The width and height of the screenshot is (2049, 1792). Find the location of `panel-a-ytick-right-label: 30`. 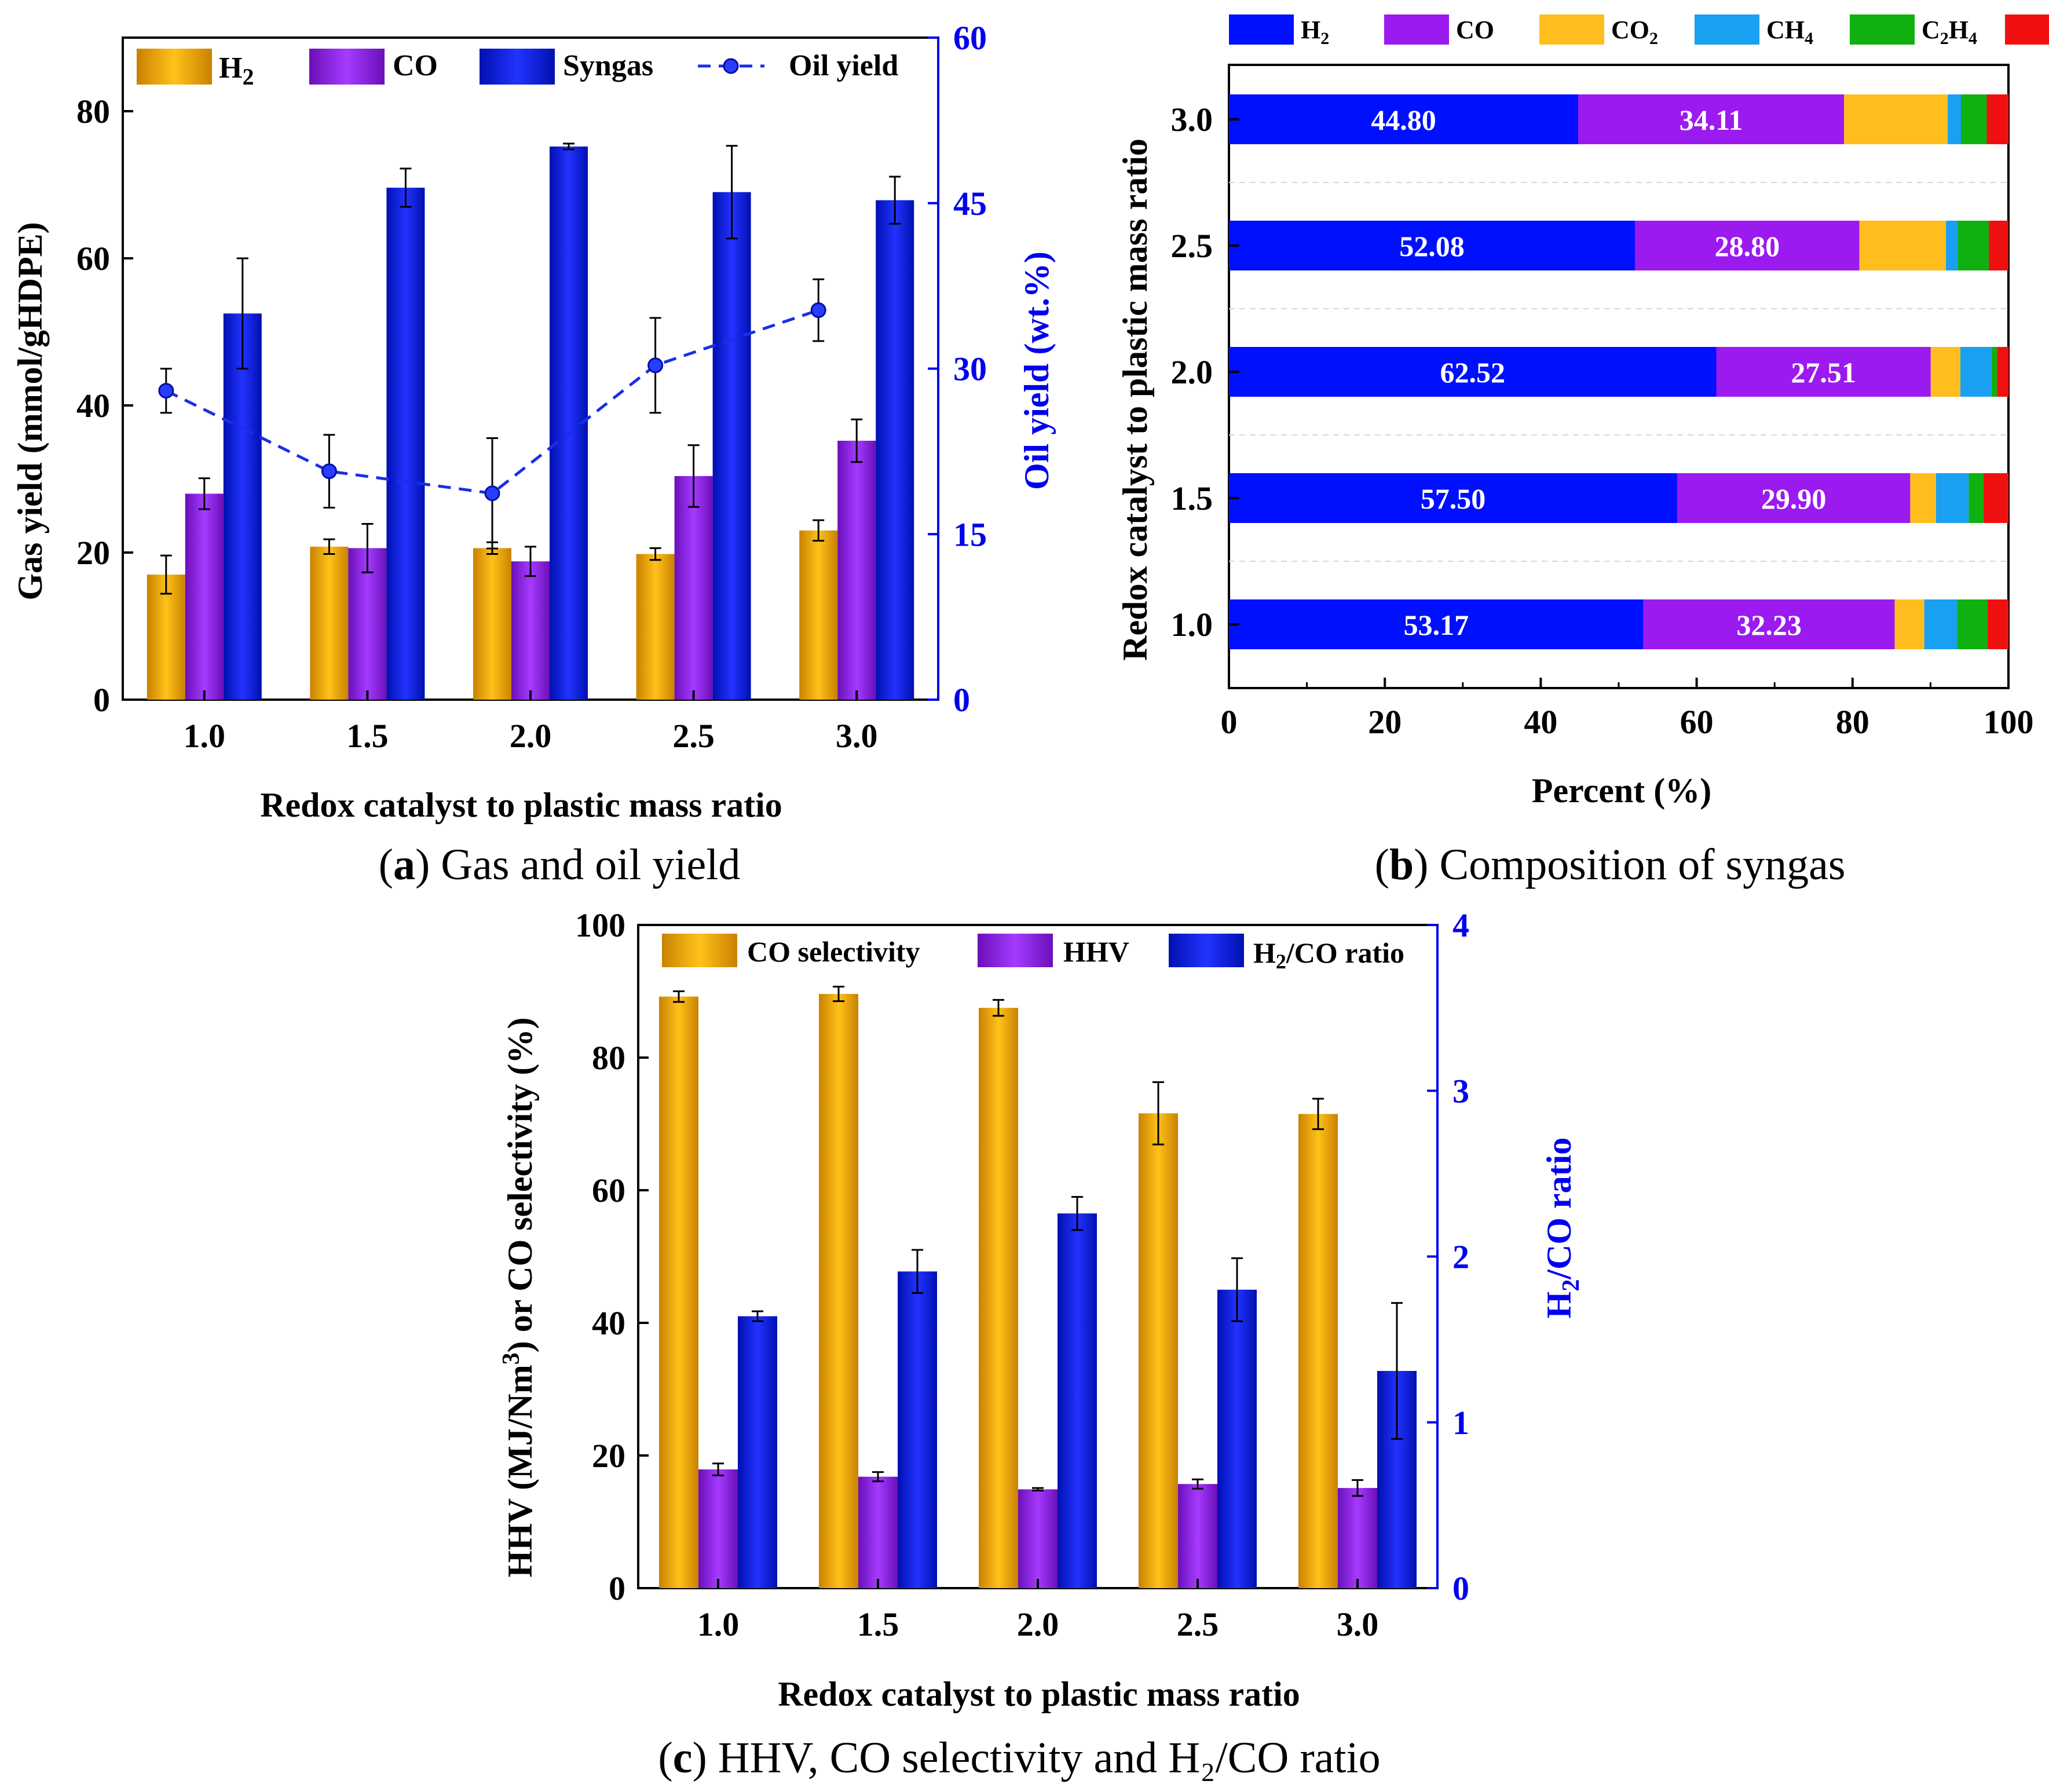

panel-a-ytick-right-label: 30 is located at coordinates (970, 369).